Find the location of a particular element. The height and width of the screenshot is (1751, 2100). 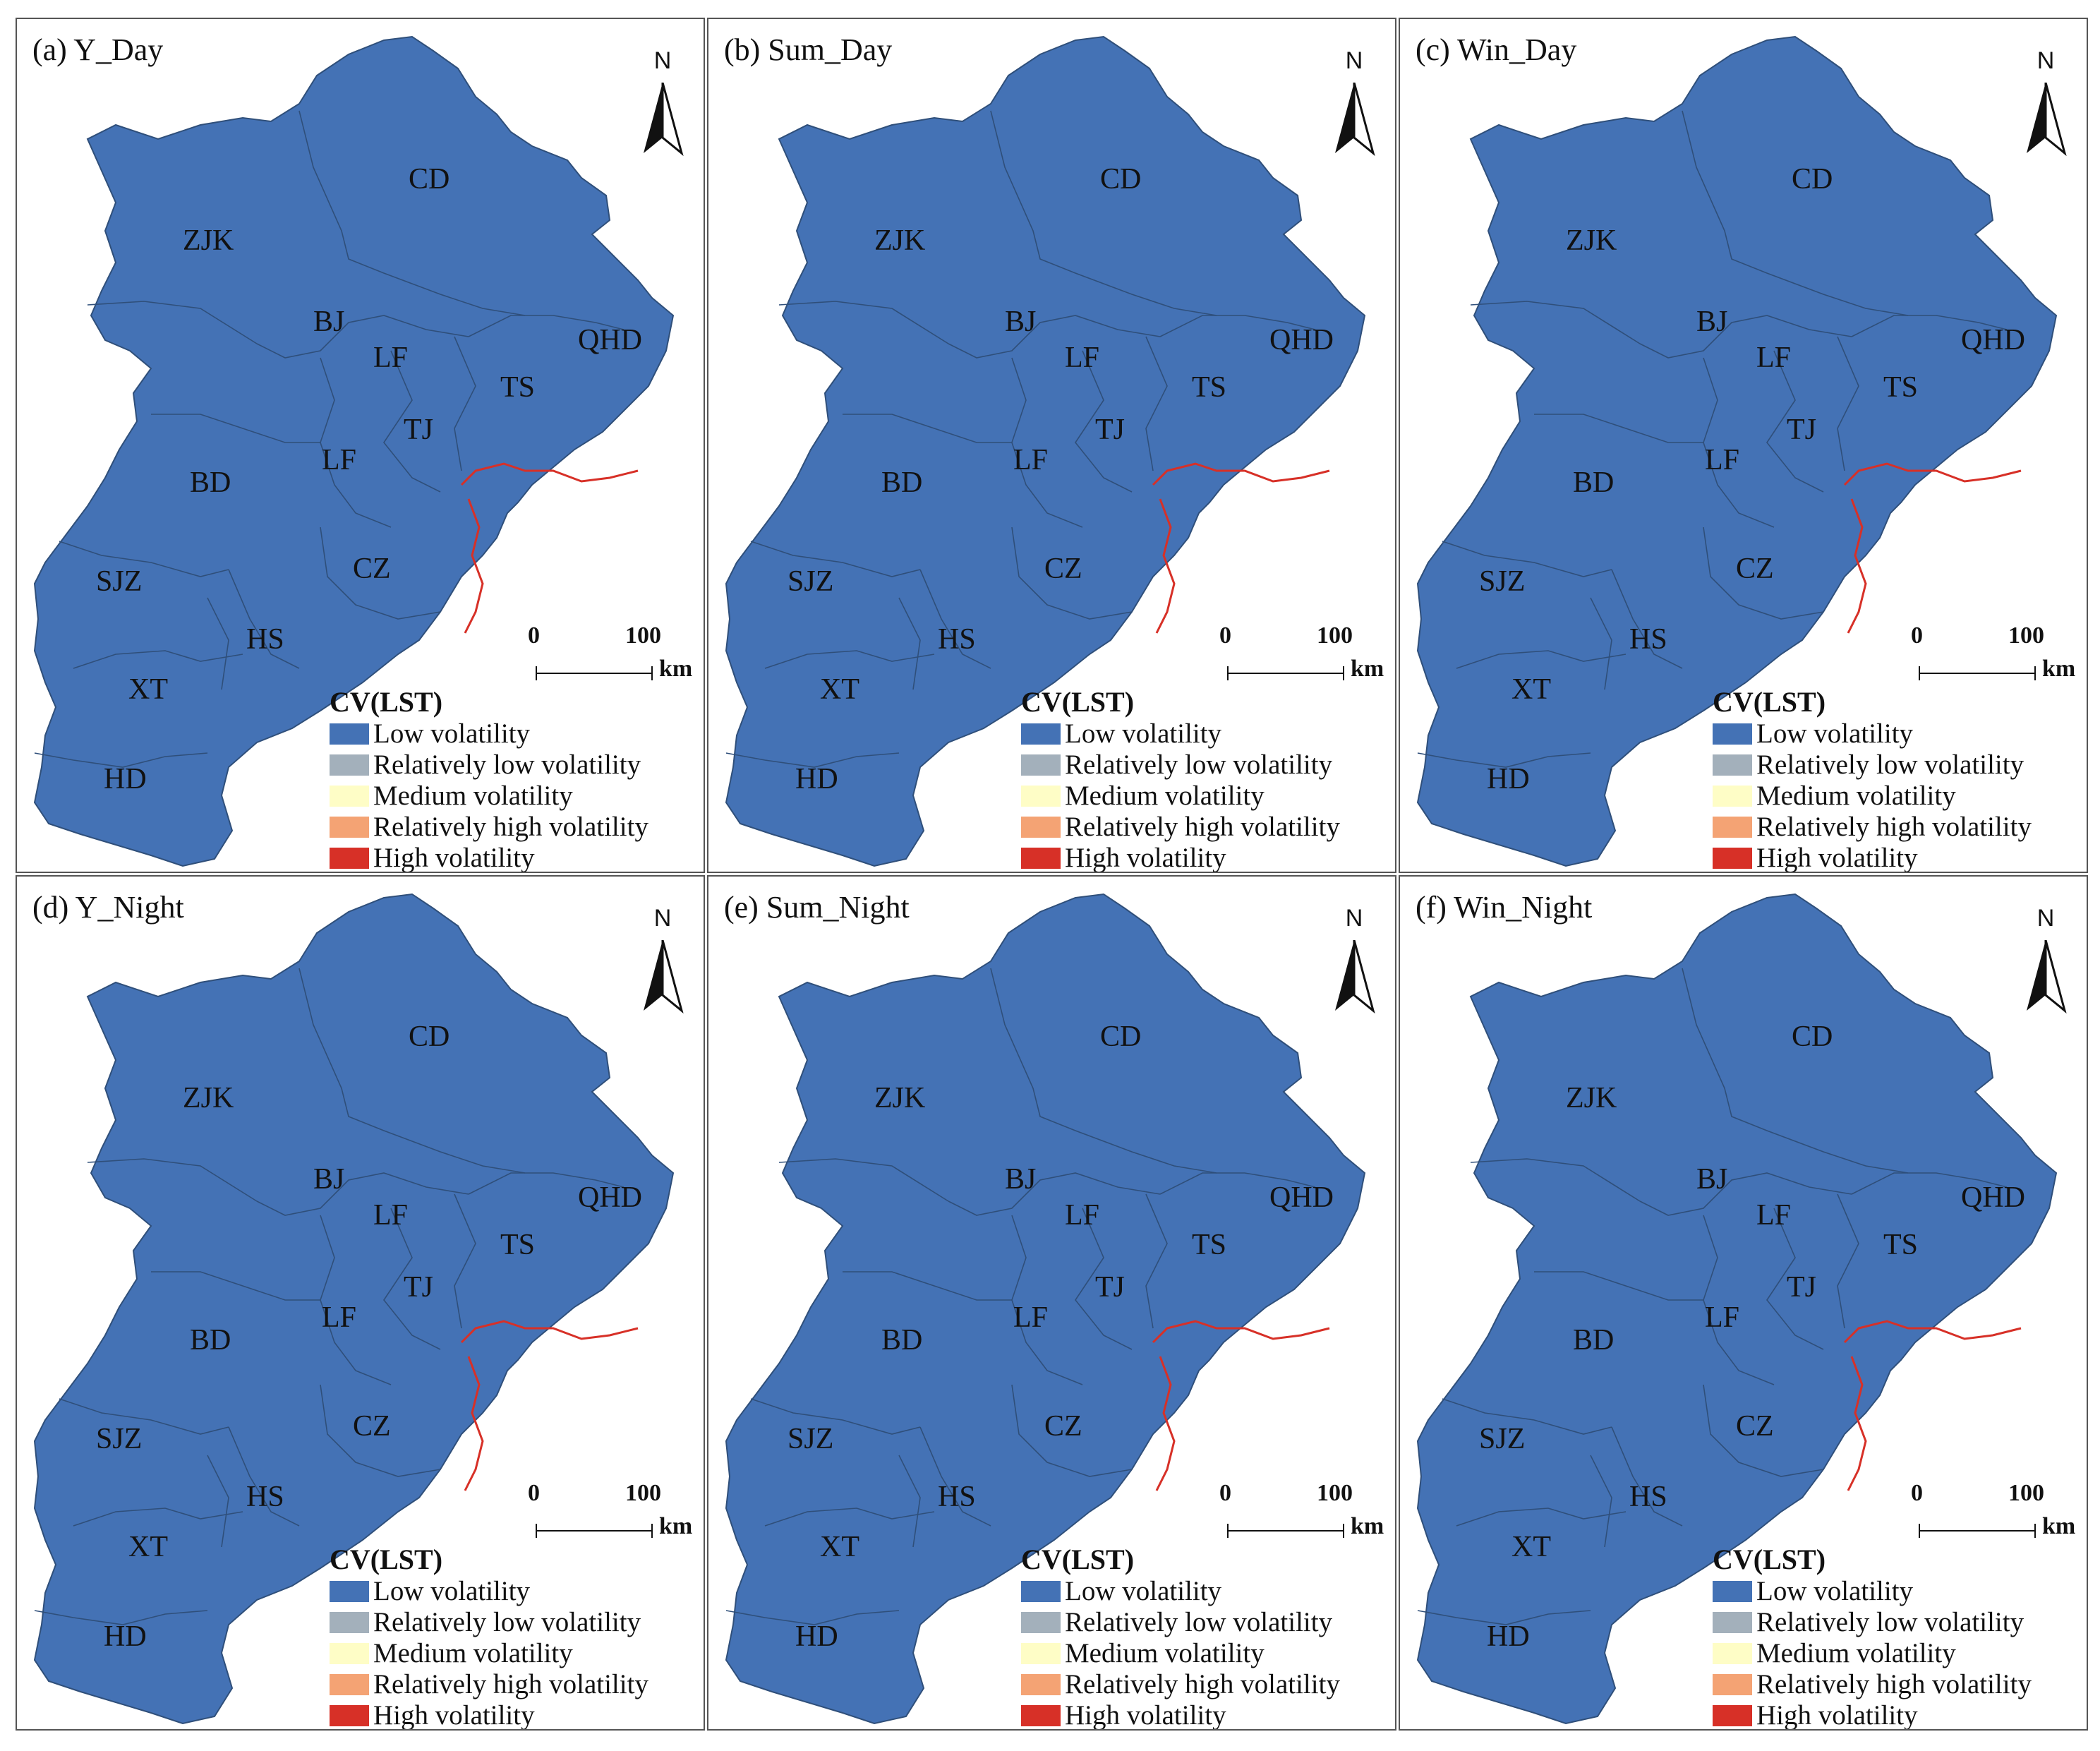

legend-label: High volatility is located at coordinates (1145, 1715).